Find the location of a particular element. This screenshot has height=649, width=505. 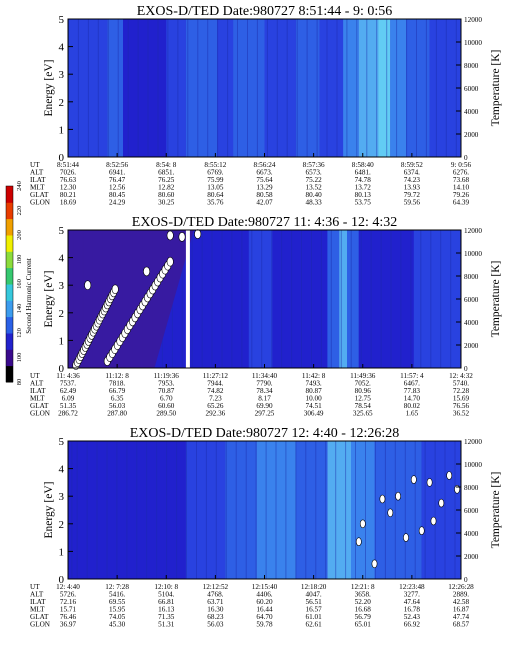

param-value: 72.16 is located at coordinates (68, 602).